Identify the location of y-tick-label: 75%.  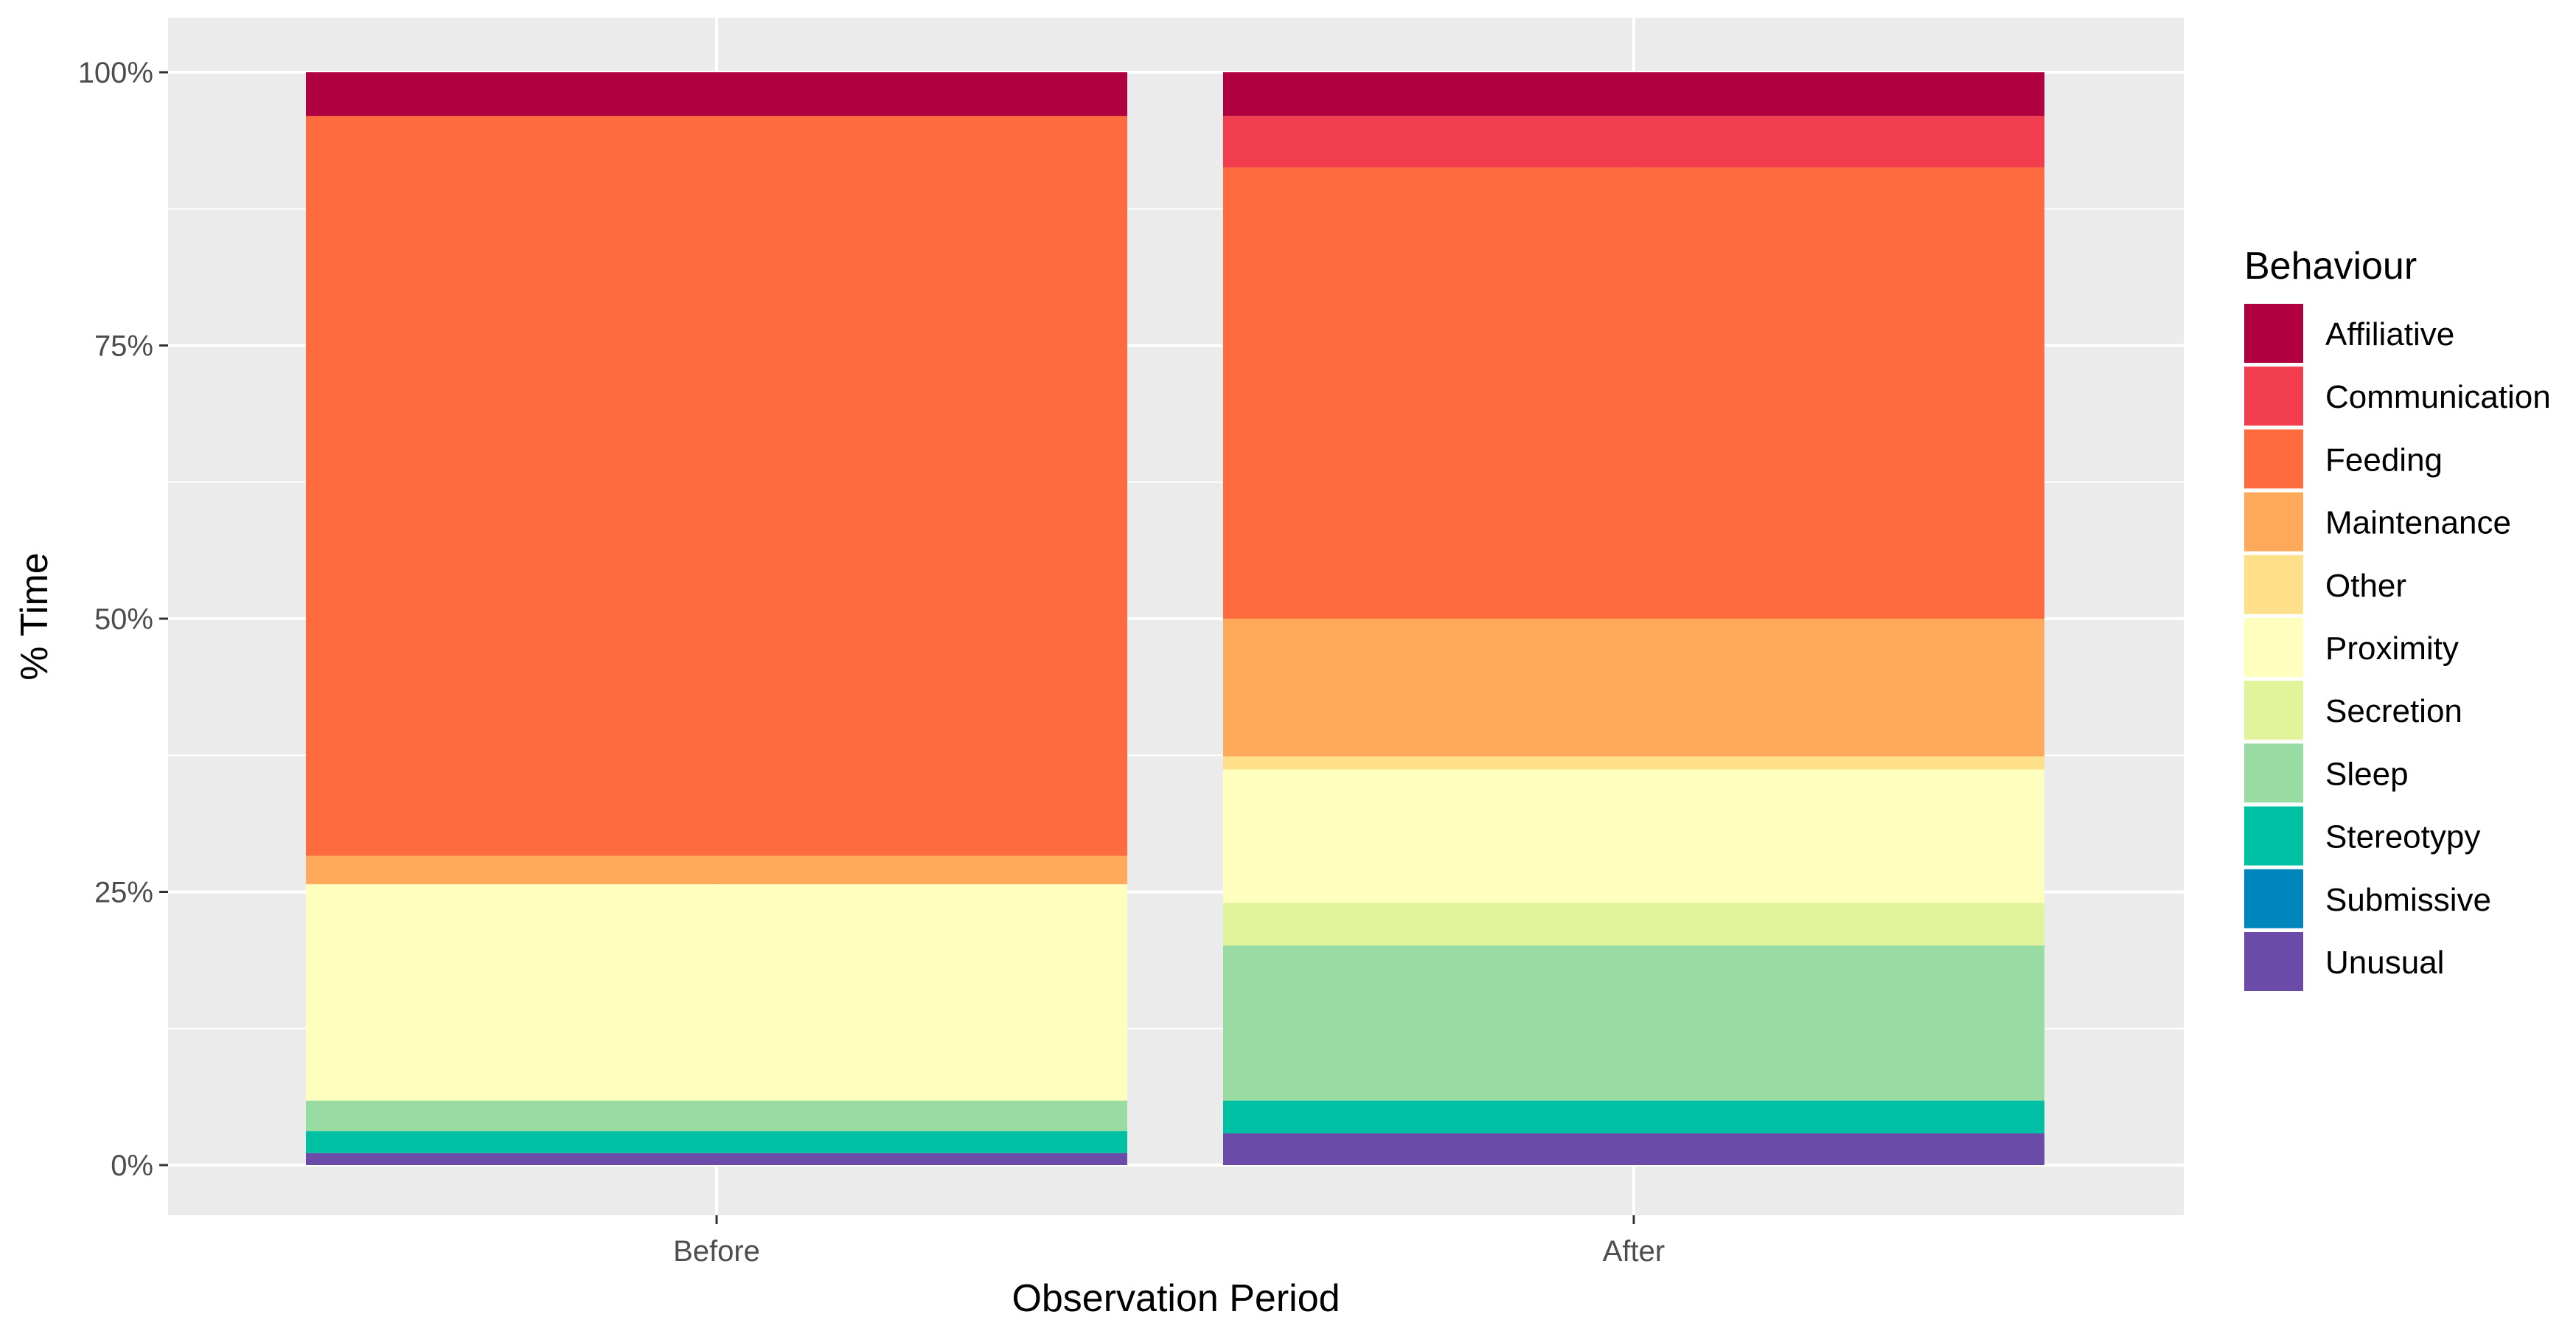
(123, 347).